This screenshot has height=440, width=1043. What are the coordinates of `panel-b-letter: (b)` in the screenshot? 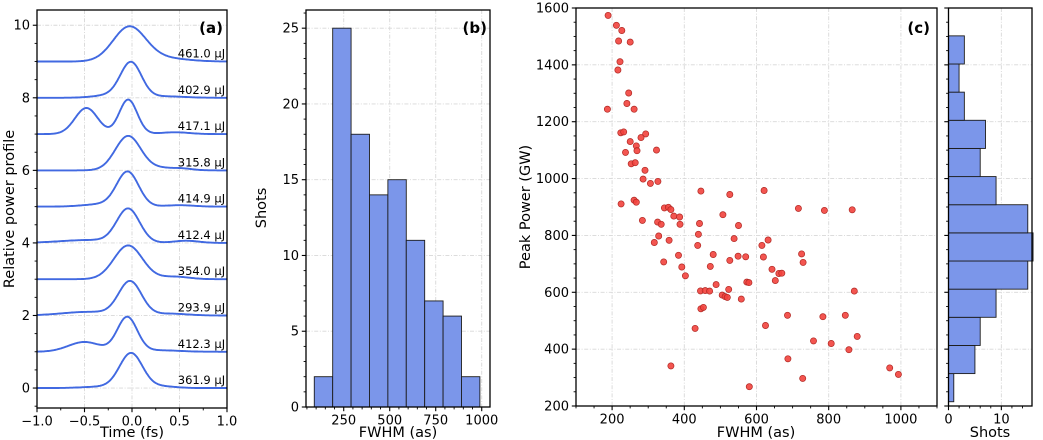 It's located at (475, 28).